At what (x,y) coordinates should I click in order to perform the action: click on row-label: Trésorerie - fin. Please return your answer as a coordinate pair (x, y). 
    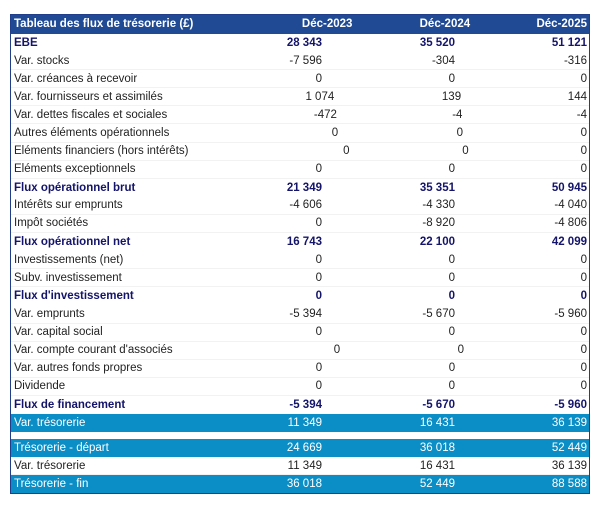
    Looking at the image, I should click on (51, 484).